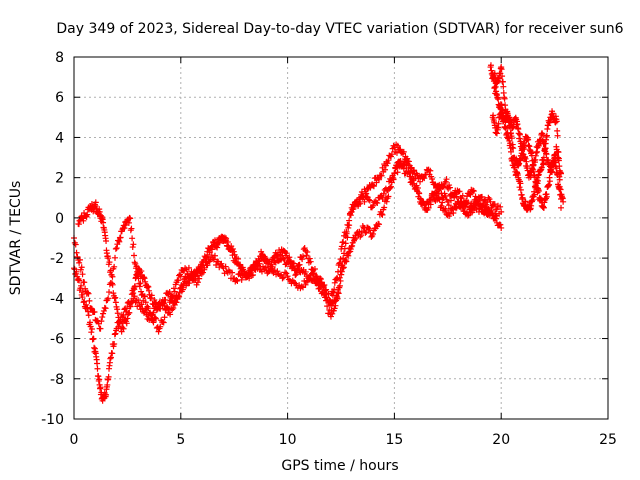 The image size is (640, 480). Describe the element at coordinates (16, 238) in the screenshot. I see `y-axis-label: SDTVAR / TECUs` at that location.